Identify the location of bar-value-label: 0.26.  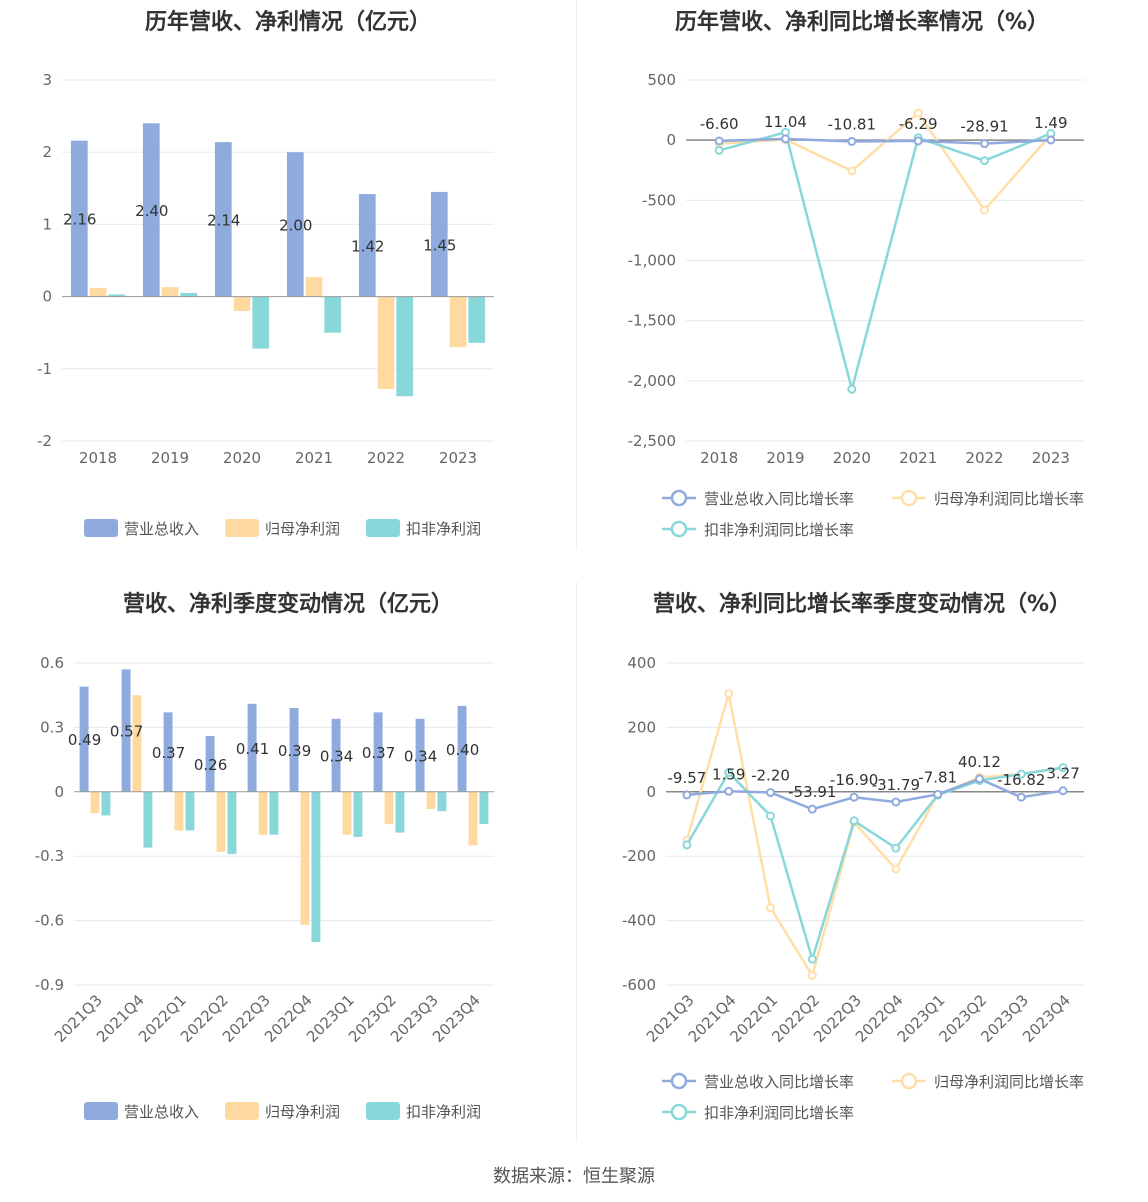
(210, 765).